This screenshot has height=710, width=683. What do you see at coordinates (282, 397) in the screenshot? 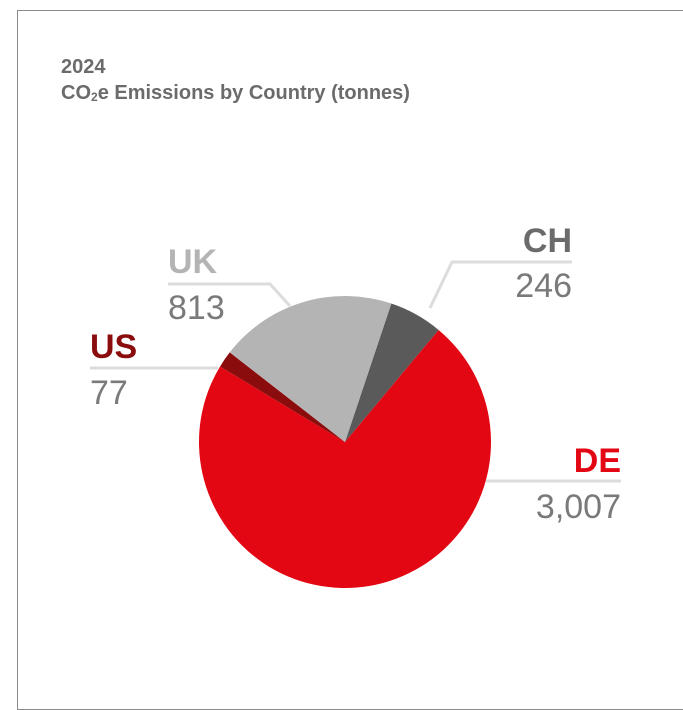
I see `pie-slice-us` at bounding box center [282, 397].